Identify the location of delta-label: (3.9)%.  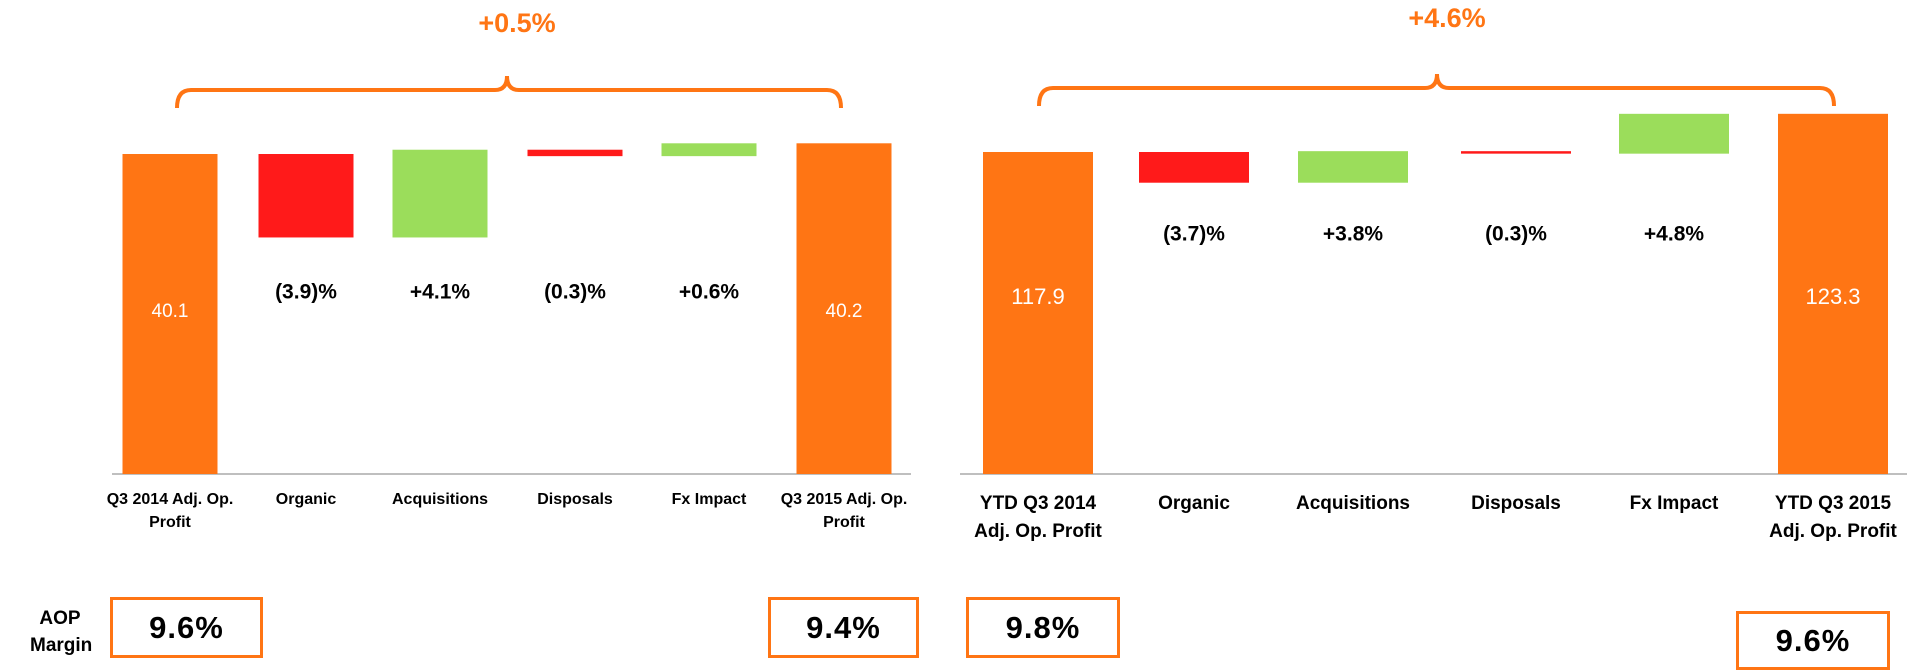
(306, 292).